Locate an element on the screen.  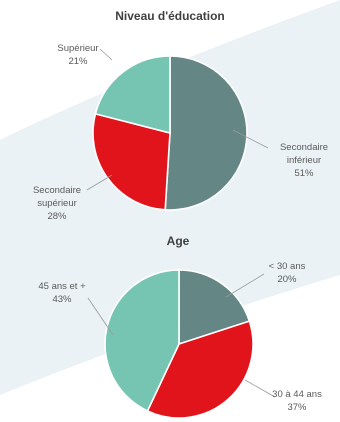
slice-label: Secondaire inférieur 51% is located at coordinates (304, 160).